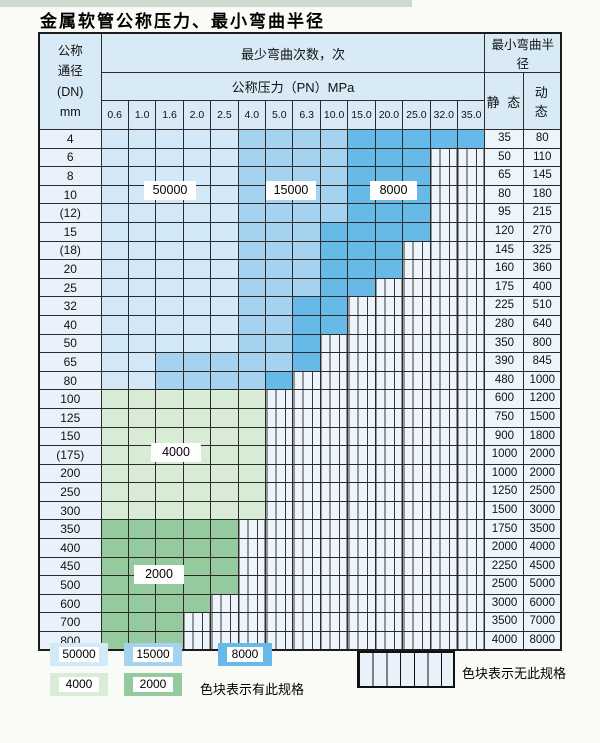 This screenshot has width=600, height=743. I want to click on dynamic-radius-cell: 2000, so click(542, 473).